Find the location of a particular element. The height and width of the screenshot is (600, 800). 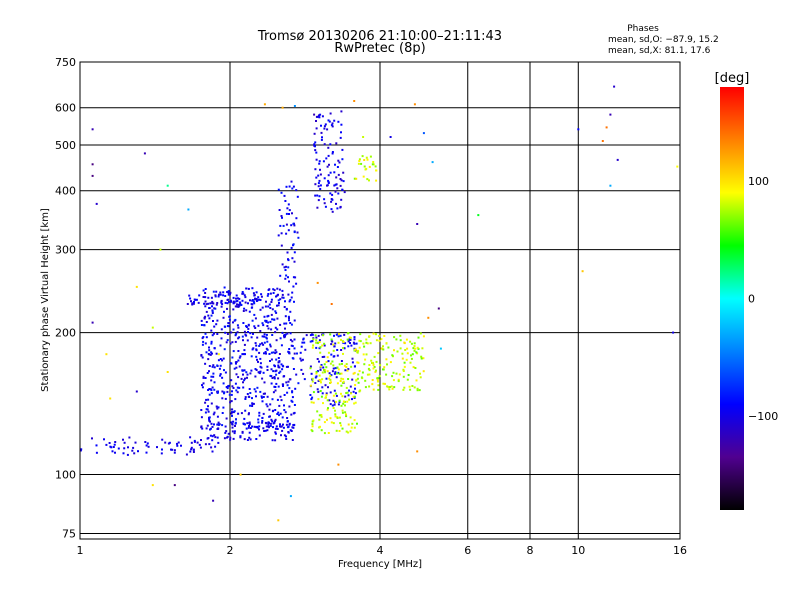

x-tick-label: 16 is located at coordinates (680, 550).